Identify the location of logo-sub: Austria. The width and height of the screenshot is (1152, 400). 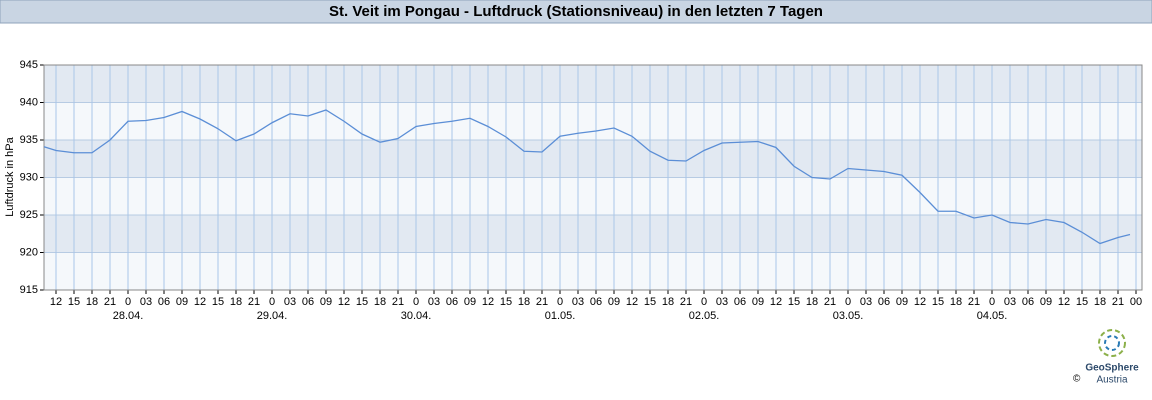
(1112, 380).